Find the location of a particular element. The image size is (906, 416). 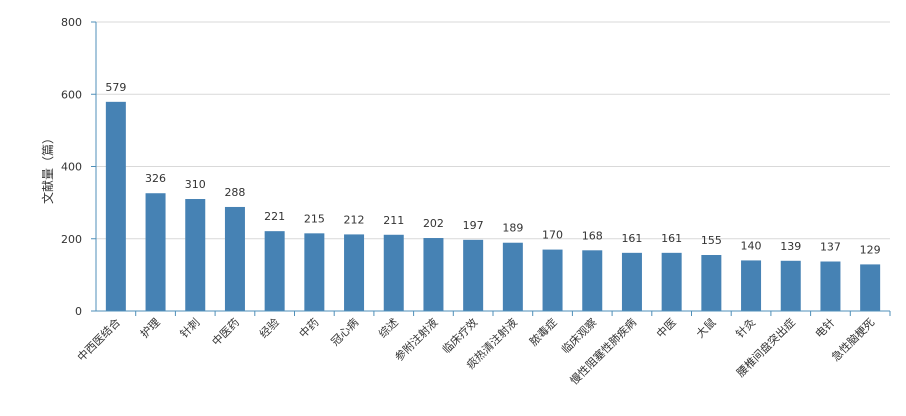

bar-value-label: 140 is located at coordinates (751, 245).